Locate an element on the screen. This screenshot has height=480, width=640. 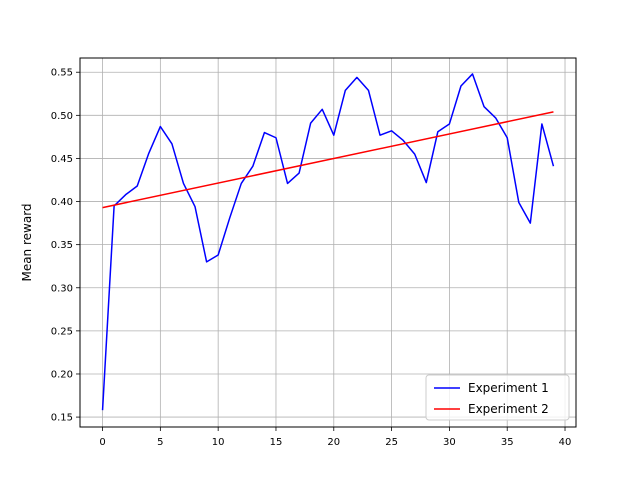
legend: Experiment 1 Experiment 2 is located at coordinates (497, 397).